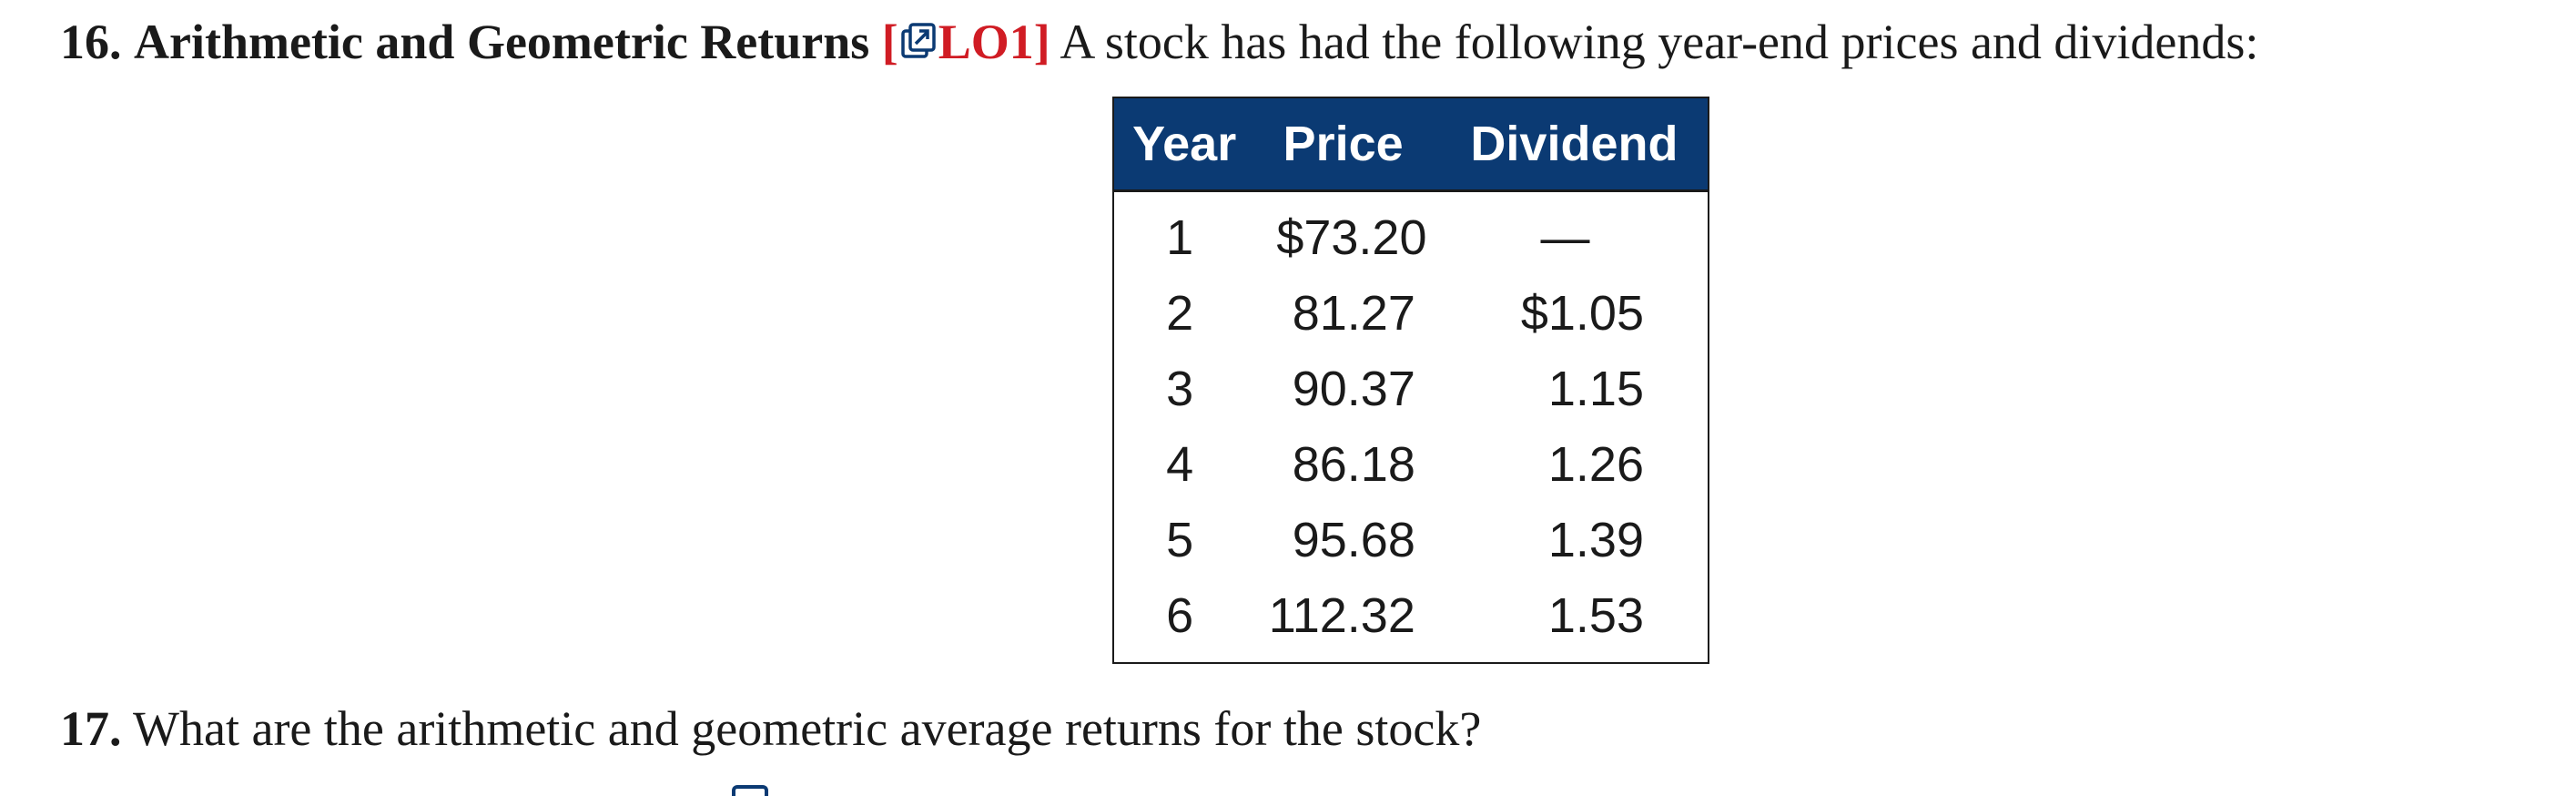 This screenshot has width=2576, height=796. What do you see at coordinates (1179, 144) in the screenshot?
I see `header-year: Year` at bounding box center [1179, 144].